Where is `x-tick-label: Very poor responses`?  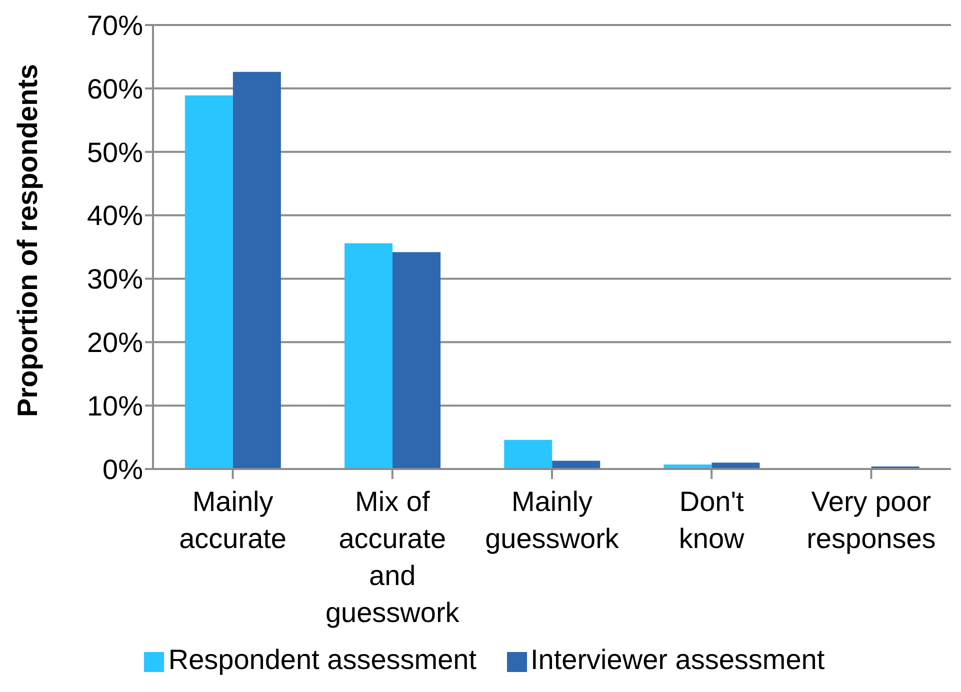 x-tick-label: Very poor responses is located at coordinates (871, 520).